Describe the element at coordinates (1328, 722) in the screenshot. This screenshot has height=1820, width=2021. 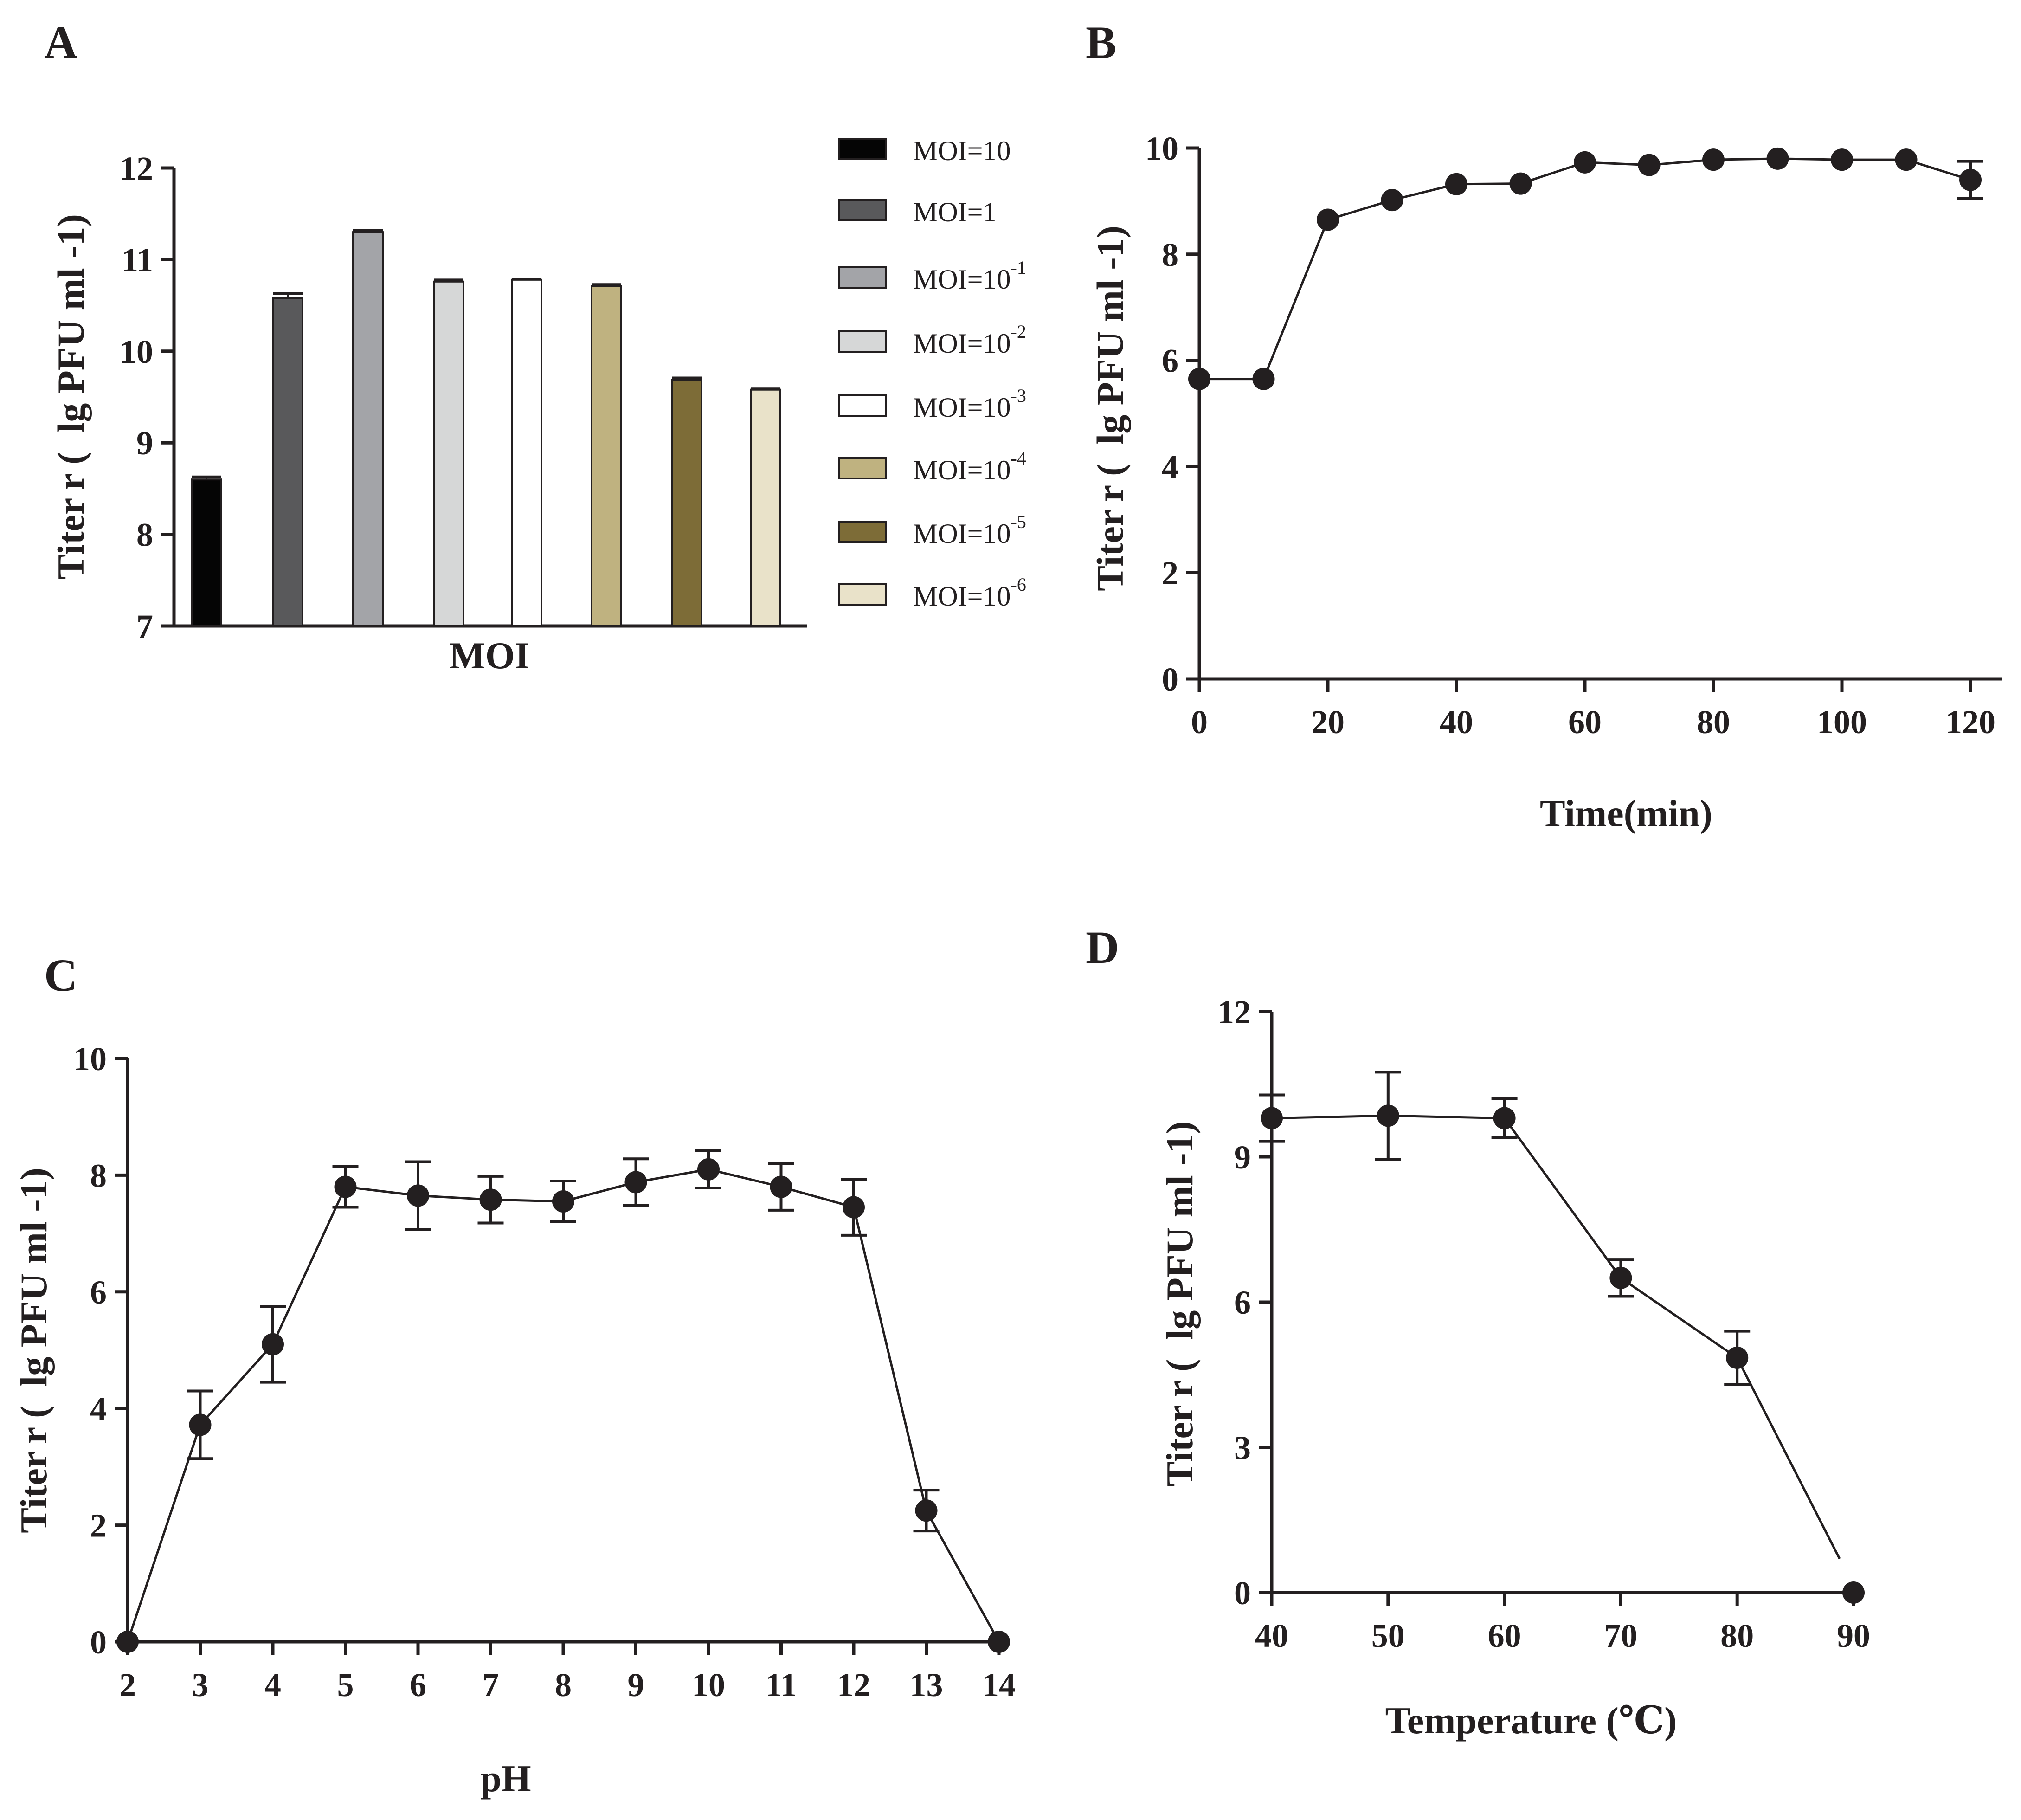
I see `panel-b-x-tick-label: 20` at that location.